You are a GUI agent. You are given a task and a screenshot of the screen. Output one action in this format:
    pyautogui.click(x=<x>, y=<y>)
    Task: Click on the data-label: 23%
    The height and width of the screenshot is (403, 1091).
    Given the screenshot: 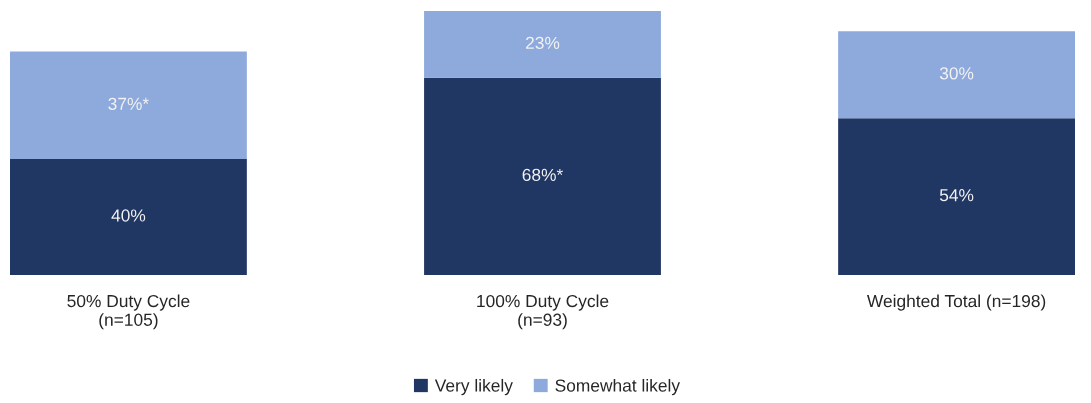 What is the action you would take?
    pyautogui.click(x=543, y=43)
    